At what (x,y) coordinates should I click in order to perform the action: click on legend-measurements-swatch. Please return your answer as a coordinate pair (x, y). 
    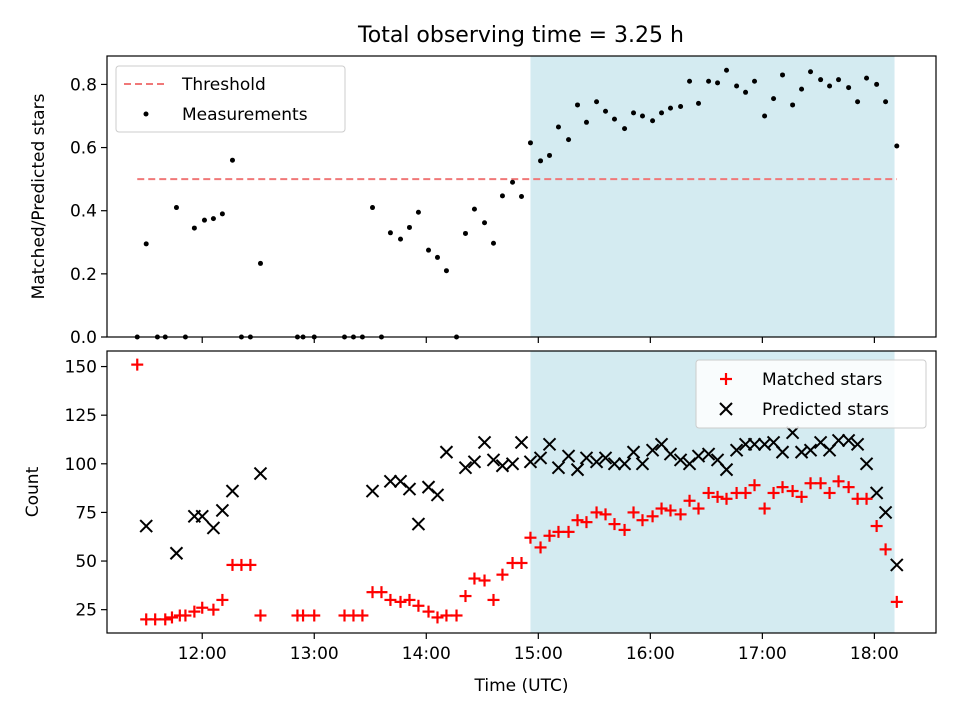
    Looking at the image, I should click on (146, 114).